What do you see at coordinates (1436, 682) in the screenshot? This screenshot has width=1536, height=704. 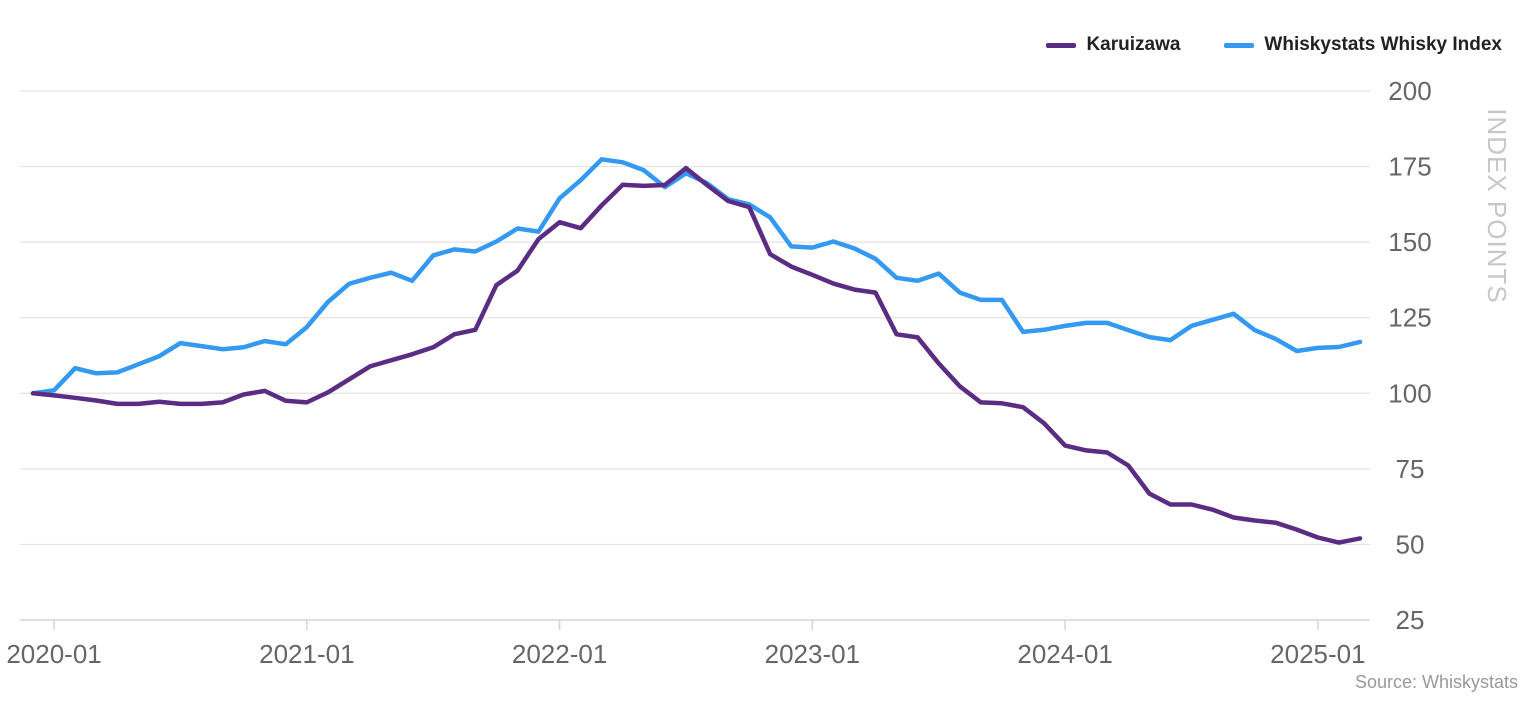 I see `source-credit: Source: Whiskystats` at bounding box center [1436, 682].